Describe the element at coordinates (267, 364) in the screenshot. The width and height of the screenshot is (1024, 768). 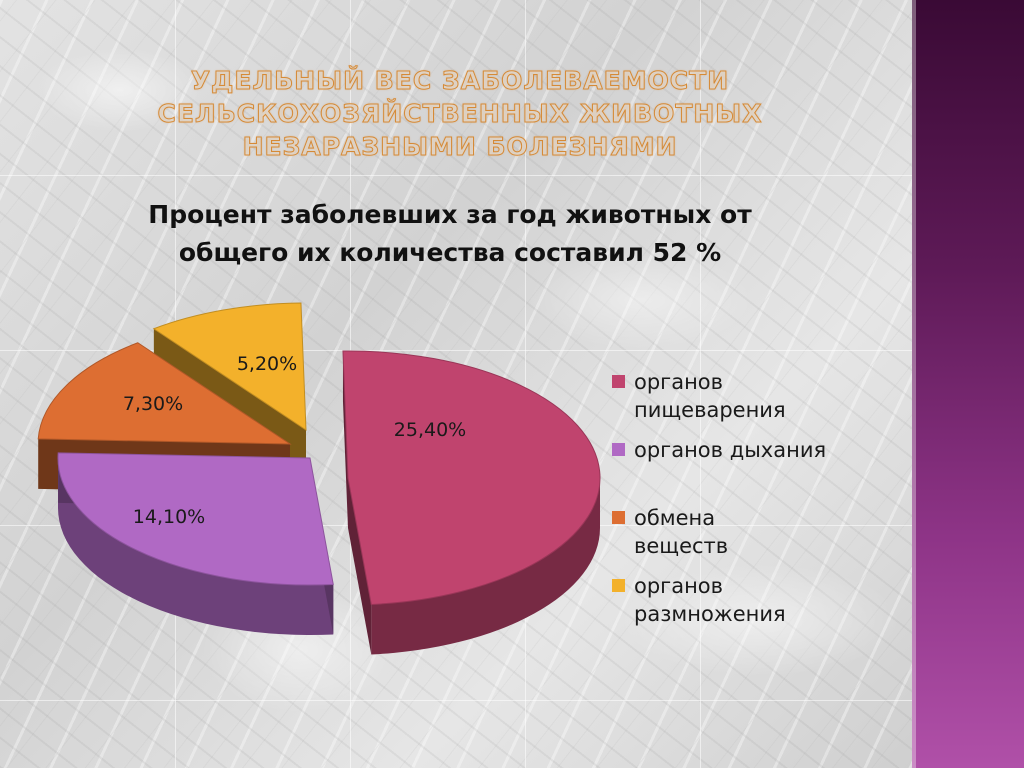
I see `pie-data-label: 5,20%` at that location.